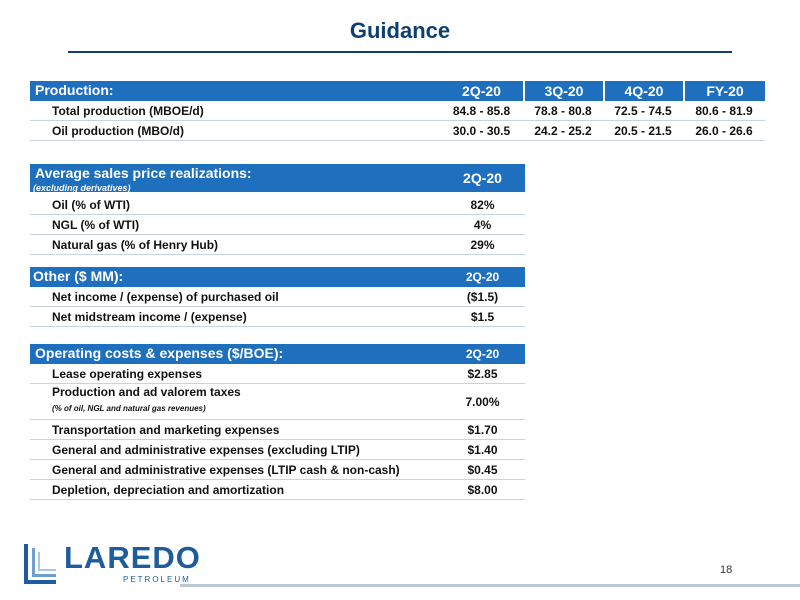 This screenshot has height=600, width=800. What do you see at coordinates (74, 90) in the screenshot?
I see `production-header-label: Production:` at bounding box center [74, 90].